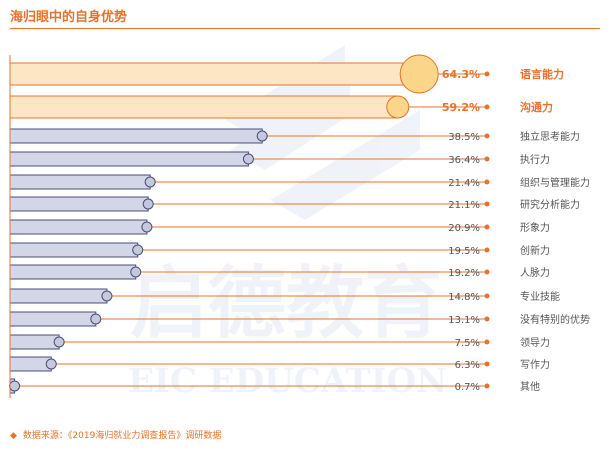 The width and height of the screenshot is (609, 452). Describe the element at coordinates (464, 320) in the screenshot. I see `value-label: 13.1%` at that location.